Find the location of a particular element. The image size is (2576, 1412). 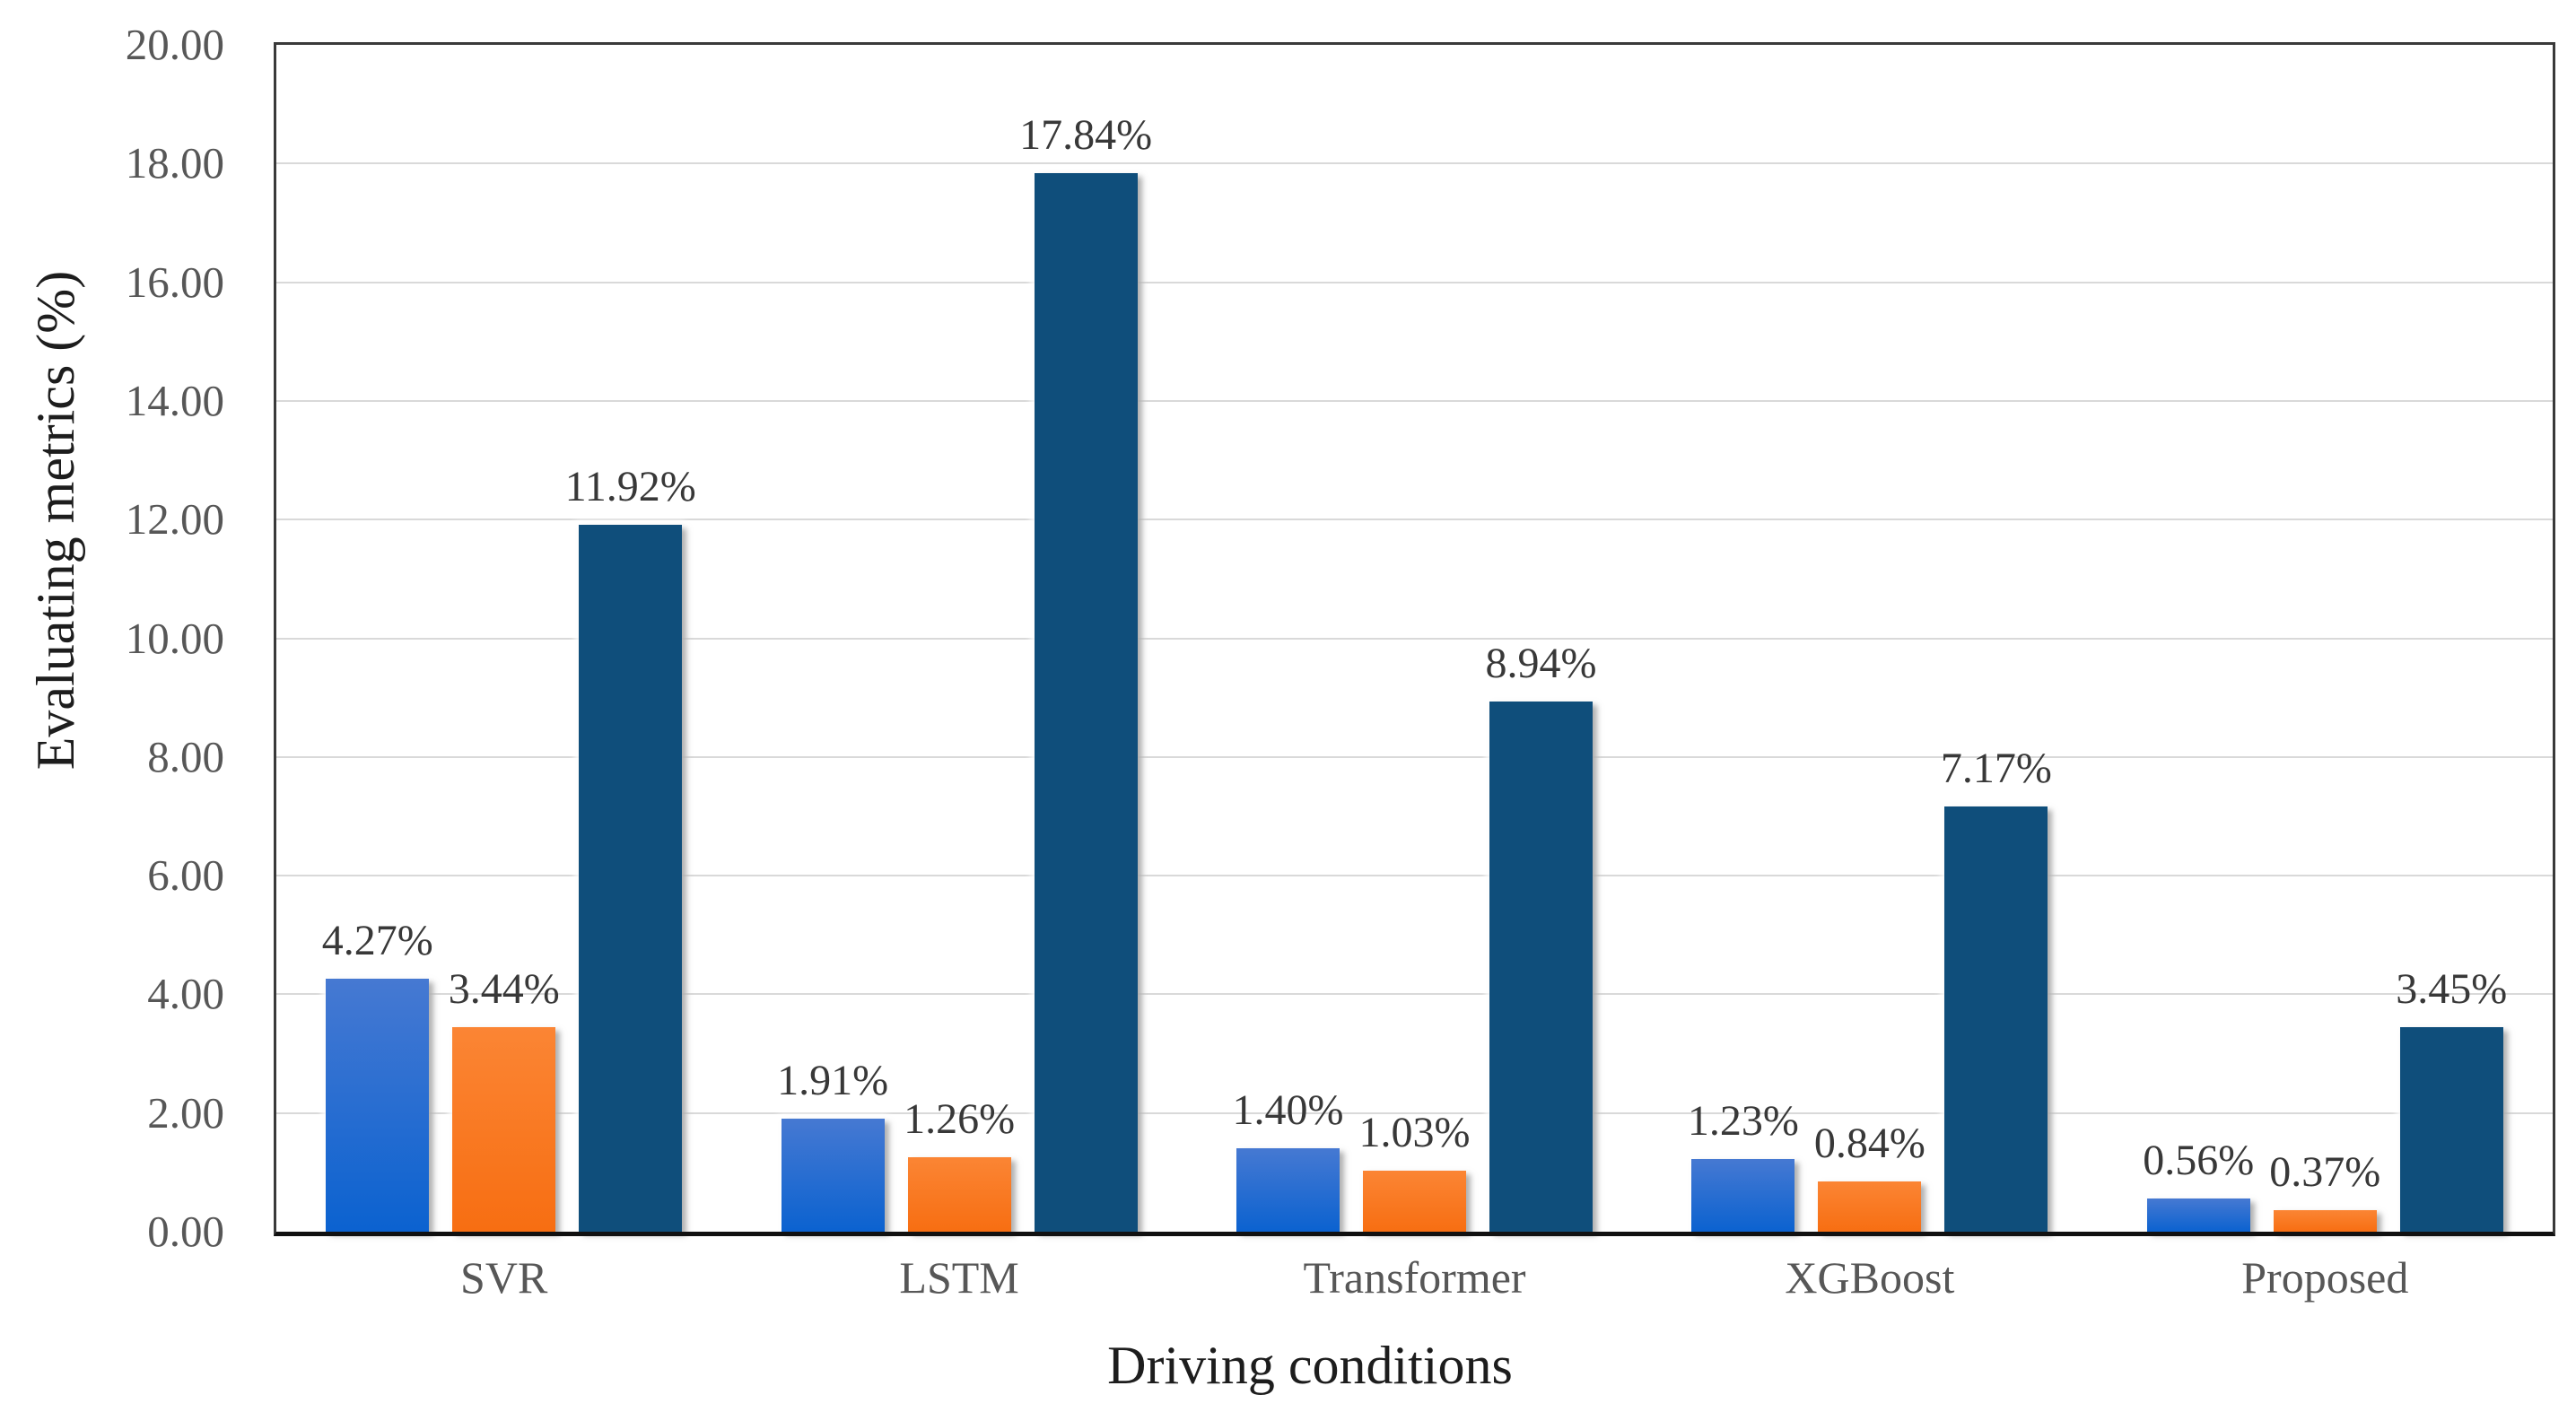

bar-orange-svr is located at coordinates (504, 1129).